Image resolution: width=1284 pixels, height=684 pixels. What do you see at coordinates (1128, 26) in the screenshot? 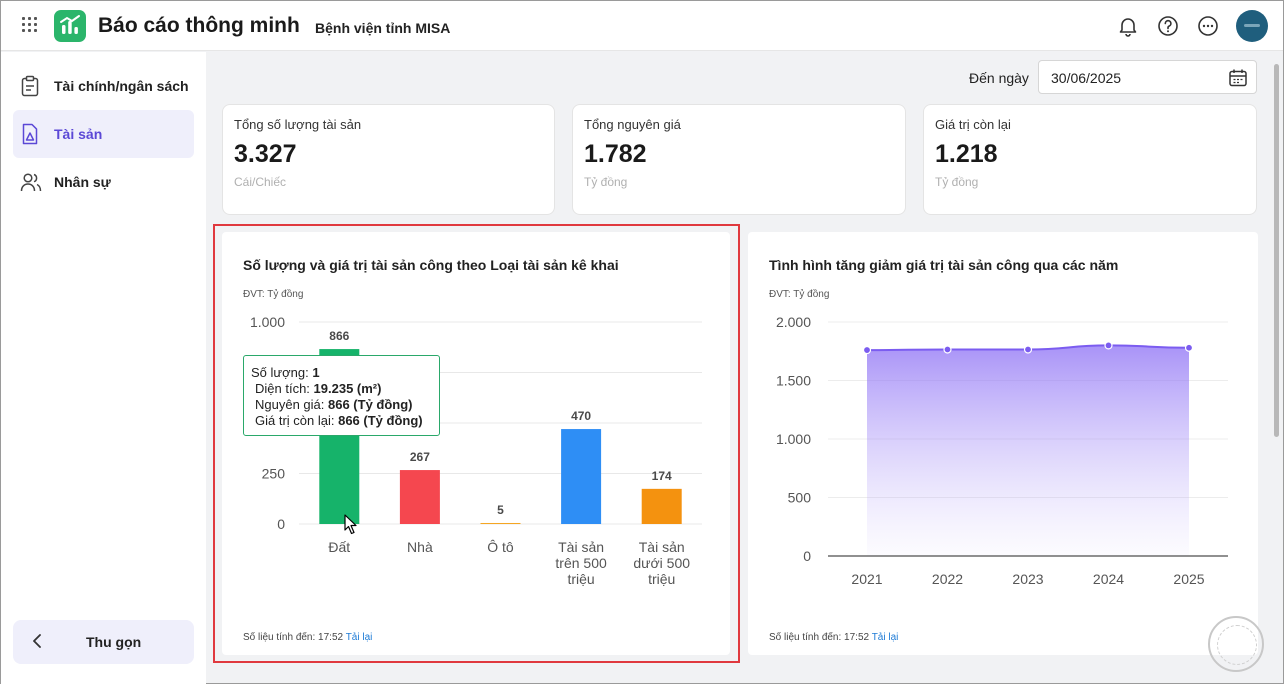
I see `bell-icon` at bounding box center [1128, 26].